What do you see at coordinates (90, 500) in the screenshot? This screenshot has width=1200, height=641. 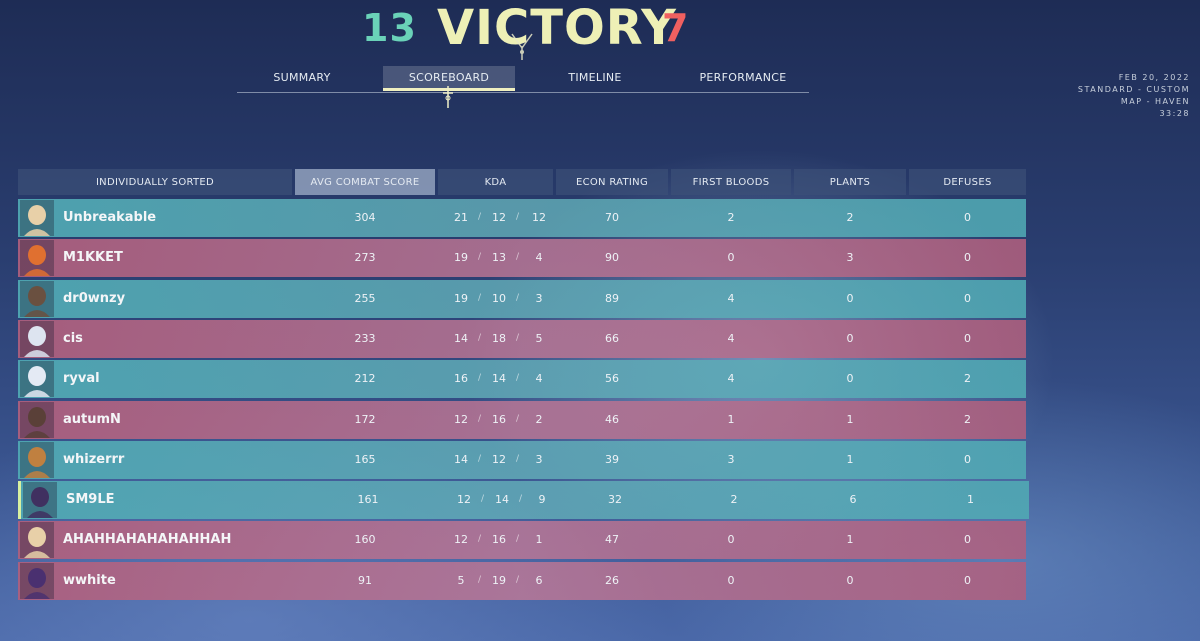 I see `player-name: SM9LE` at bounding box center [90, 500].